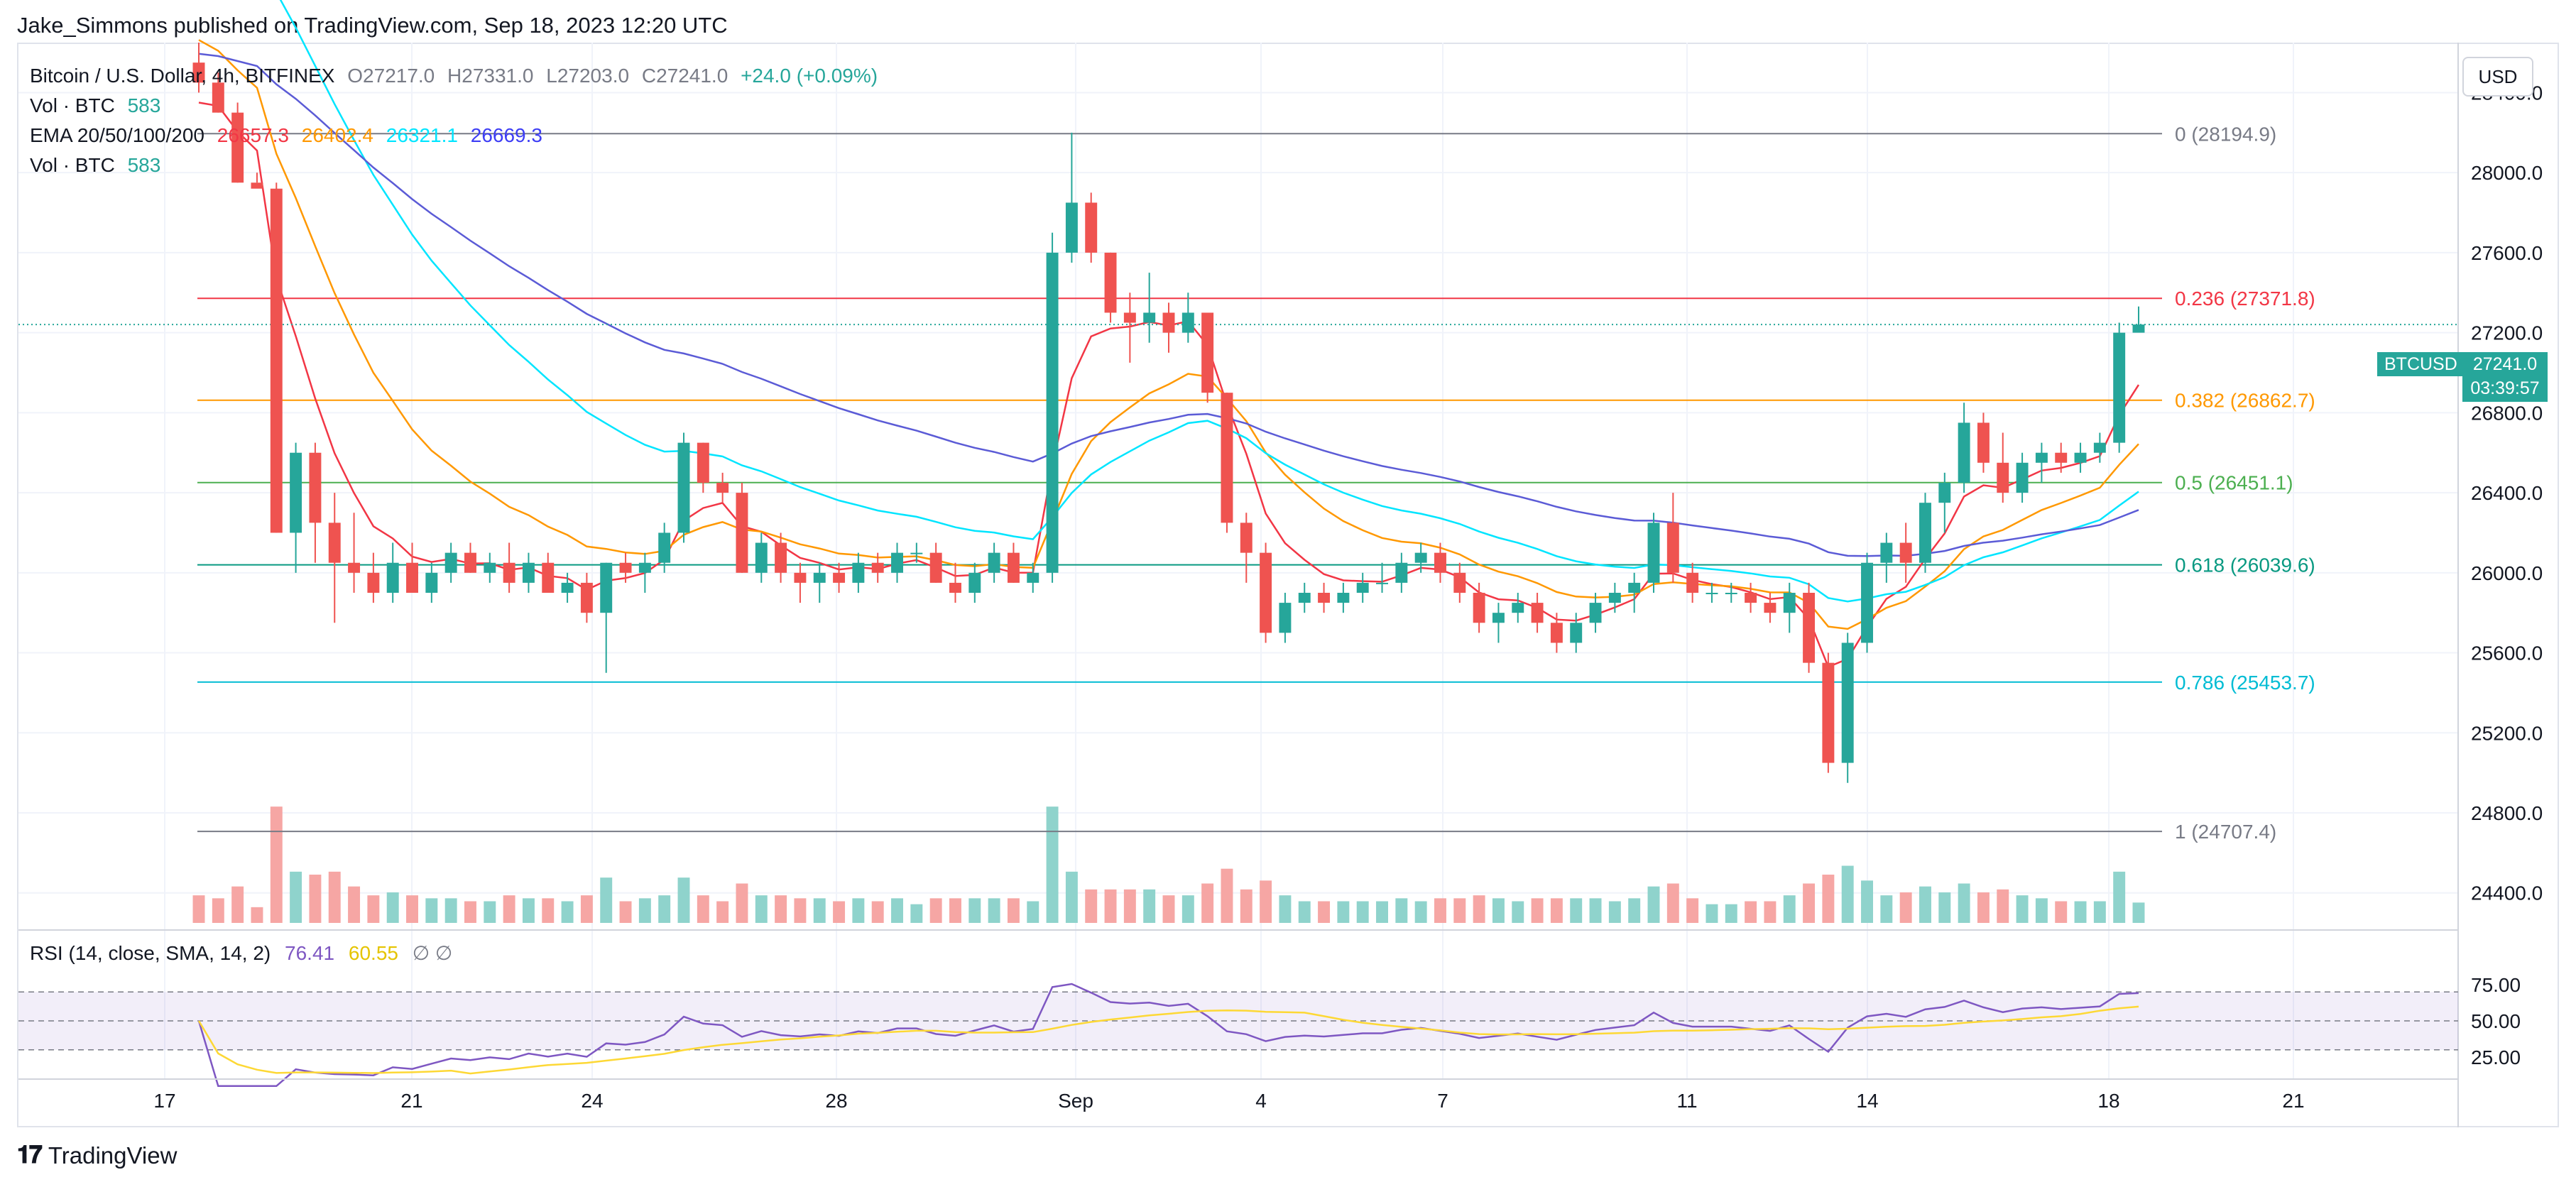 The width and height of the screenshot is (2576, 1187). I want to click on currency-button: USD, so click(2497, 77).